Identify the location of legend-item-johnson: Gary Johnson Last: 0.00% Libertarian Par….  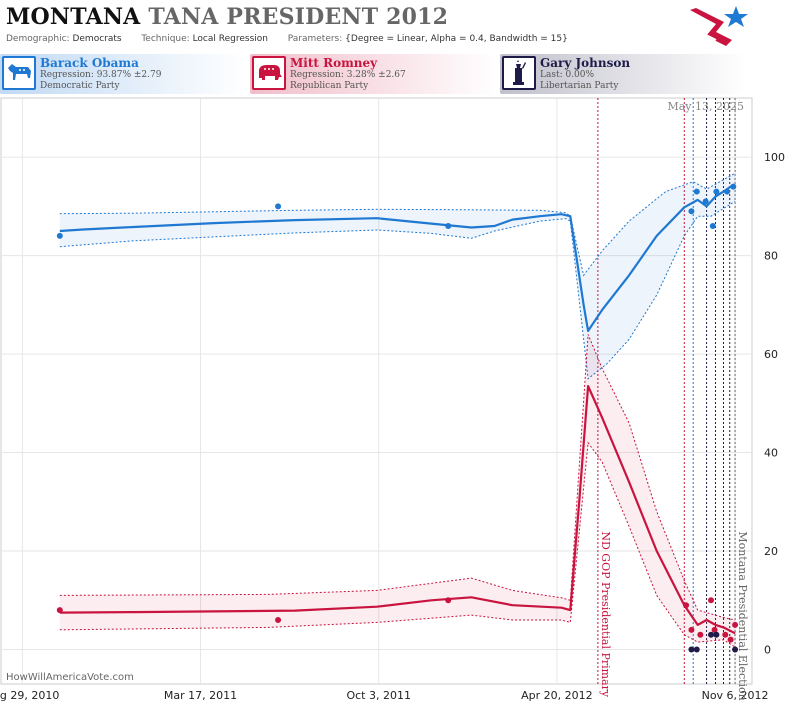
(623, 74).